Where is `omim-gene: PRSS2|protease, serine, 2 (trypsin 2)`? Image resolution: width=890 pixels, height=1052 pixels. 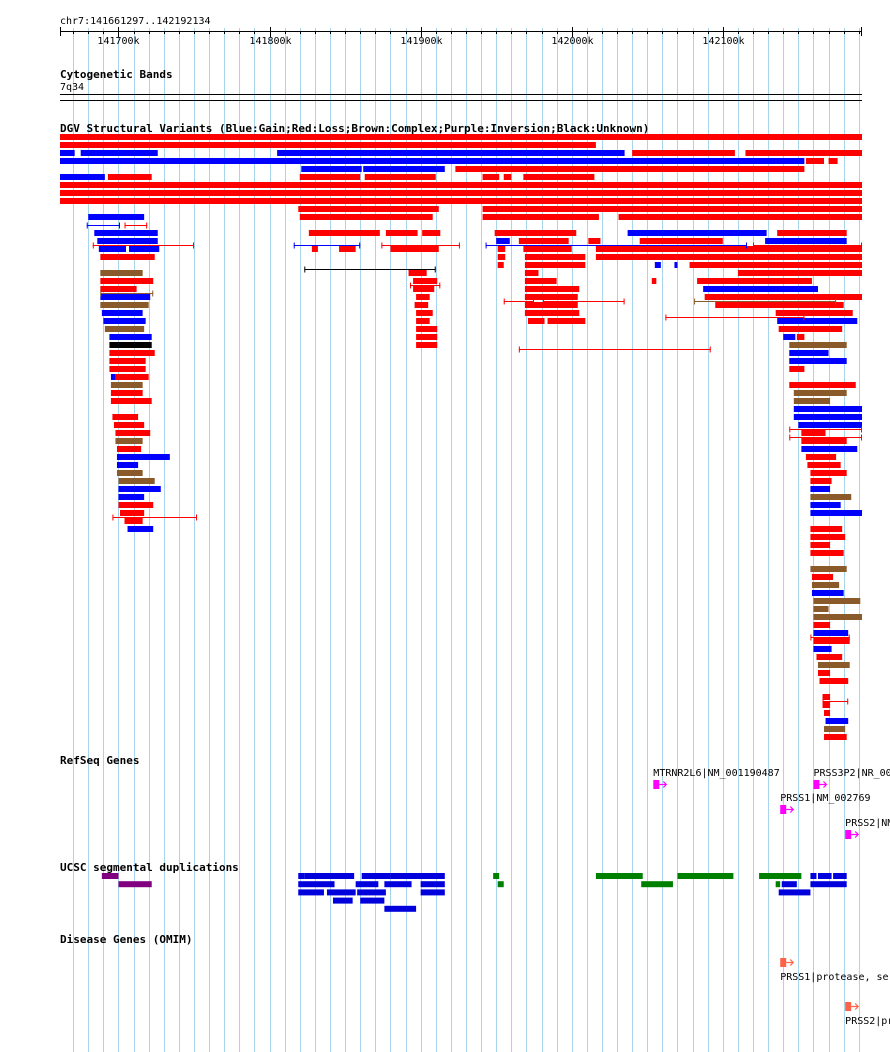
omim-gene: PRSS2|protease, serine, 2 (trypsin 2) is located at coordinates (867, 1014).